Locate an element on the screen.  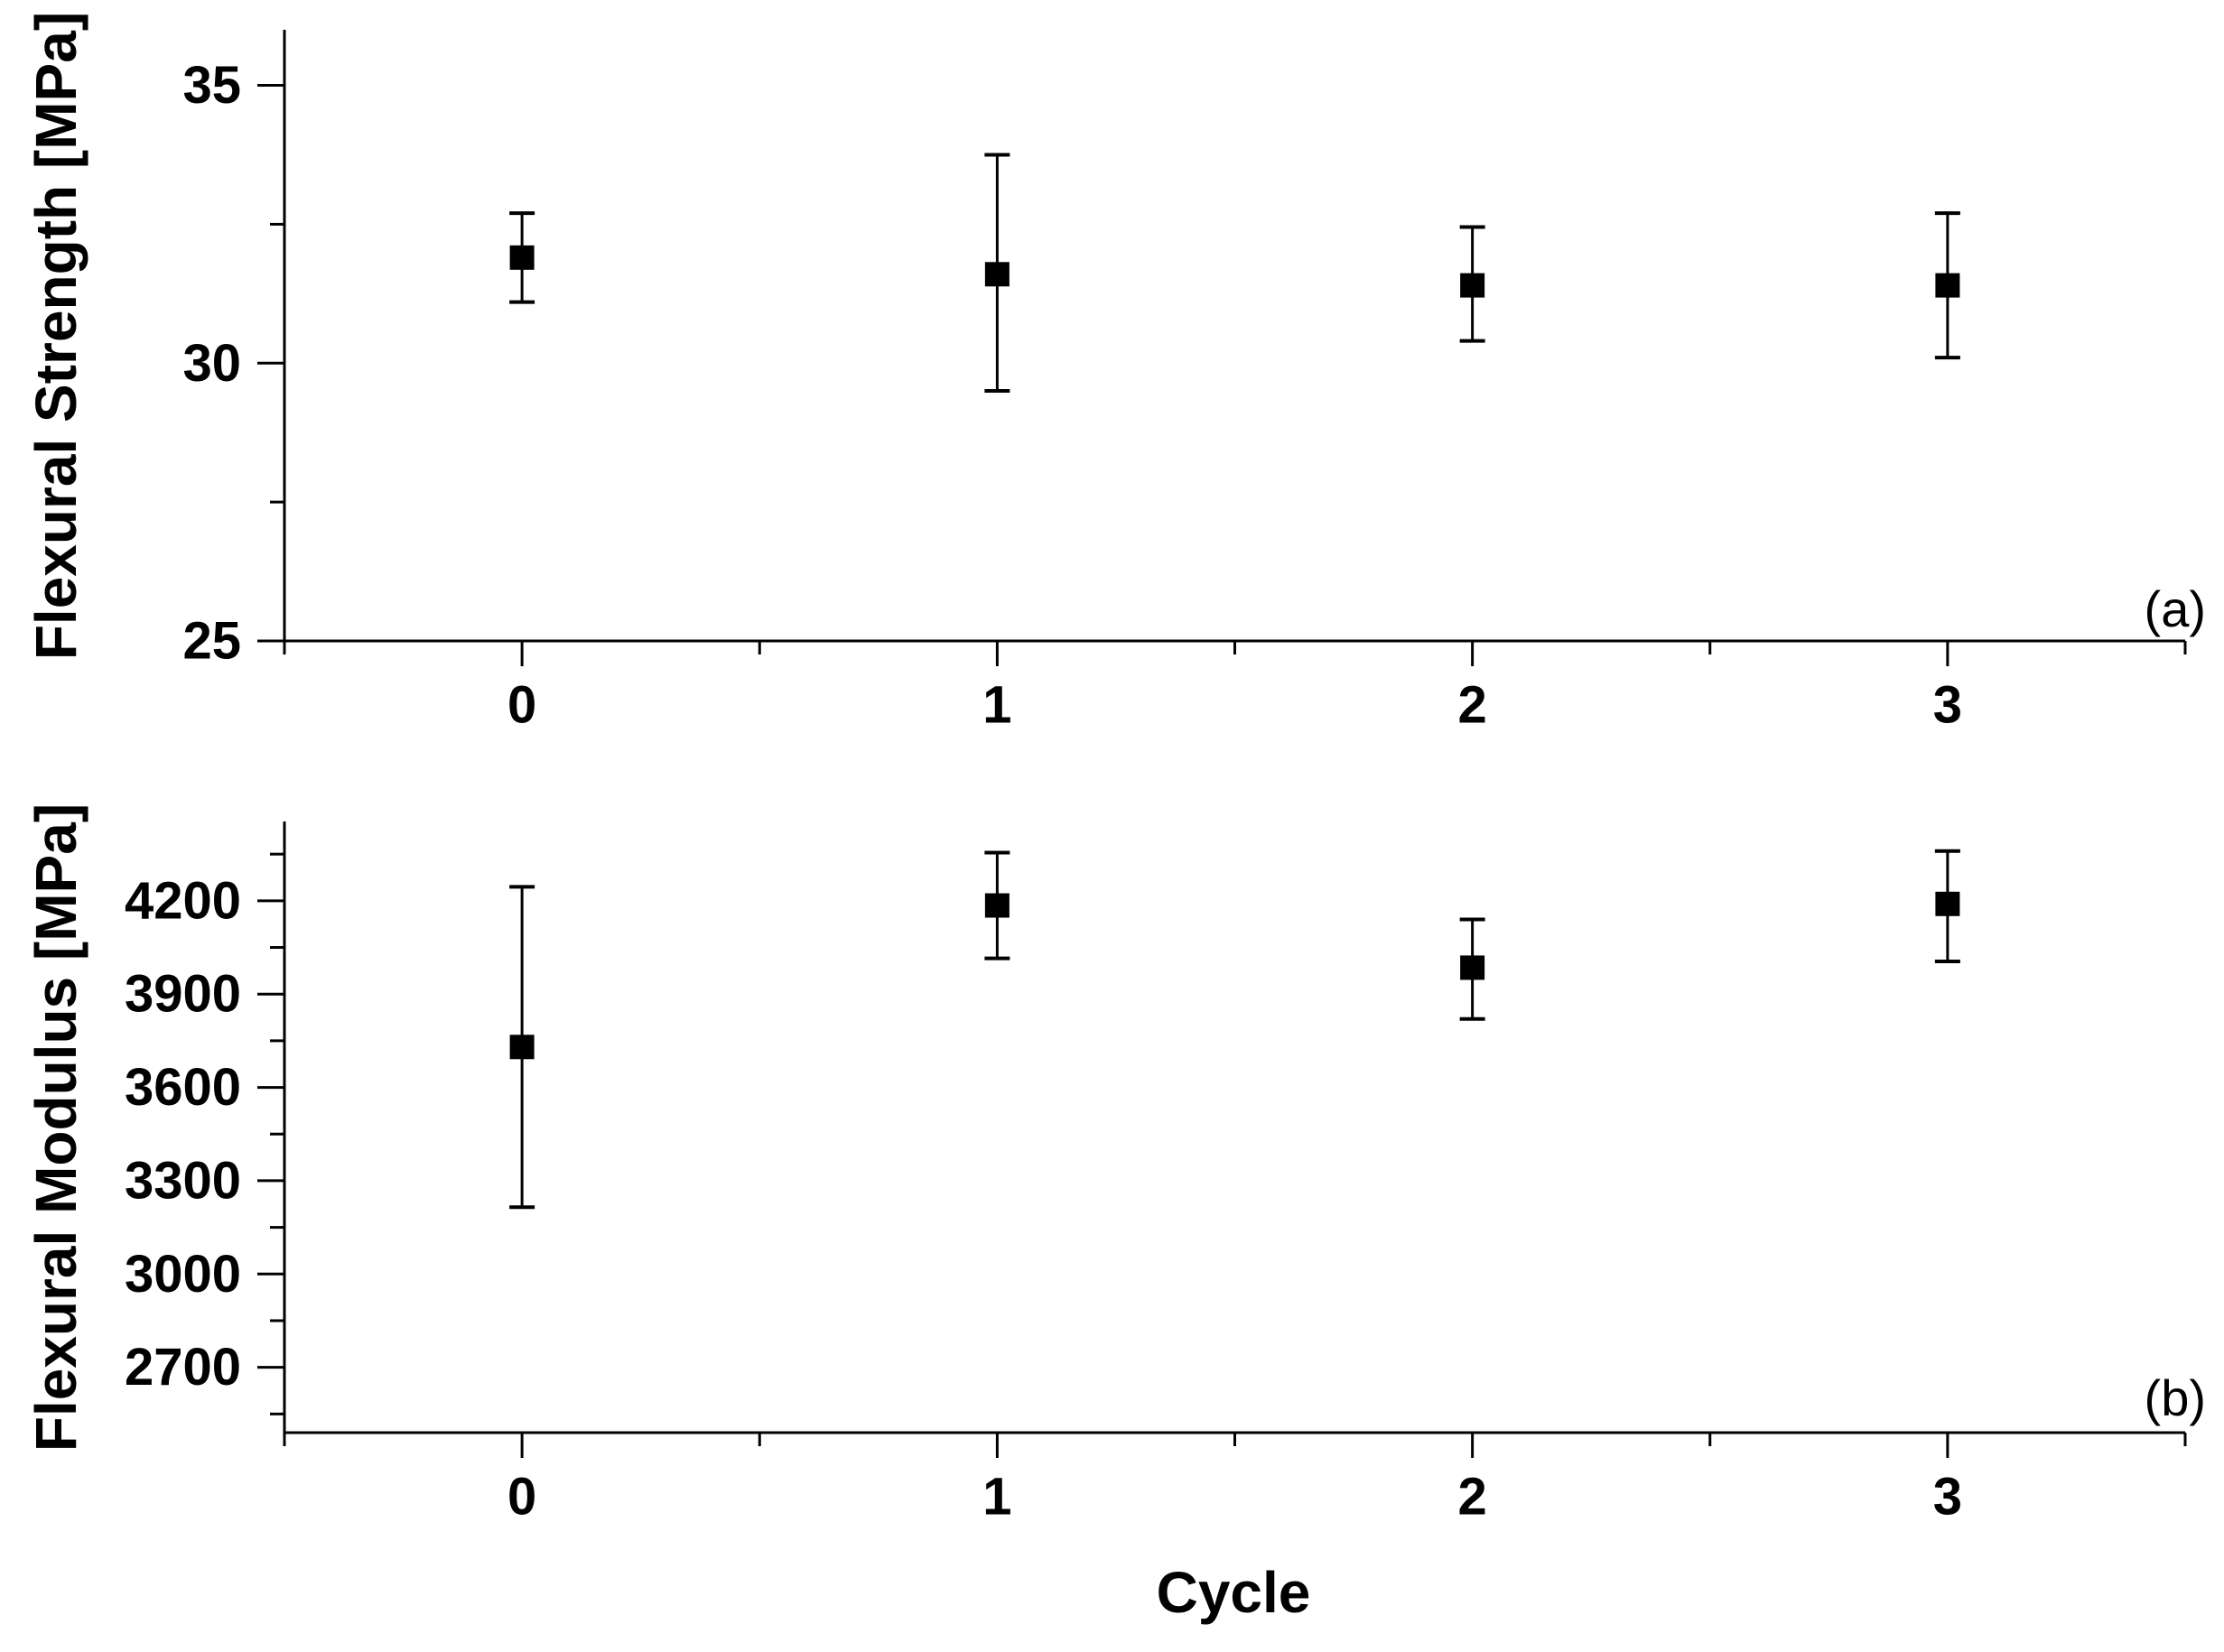
panel-a-letter: (a) is located at coordinates (2175, 608).